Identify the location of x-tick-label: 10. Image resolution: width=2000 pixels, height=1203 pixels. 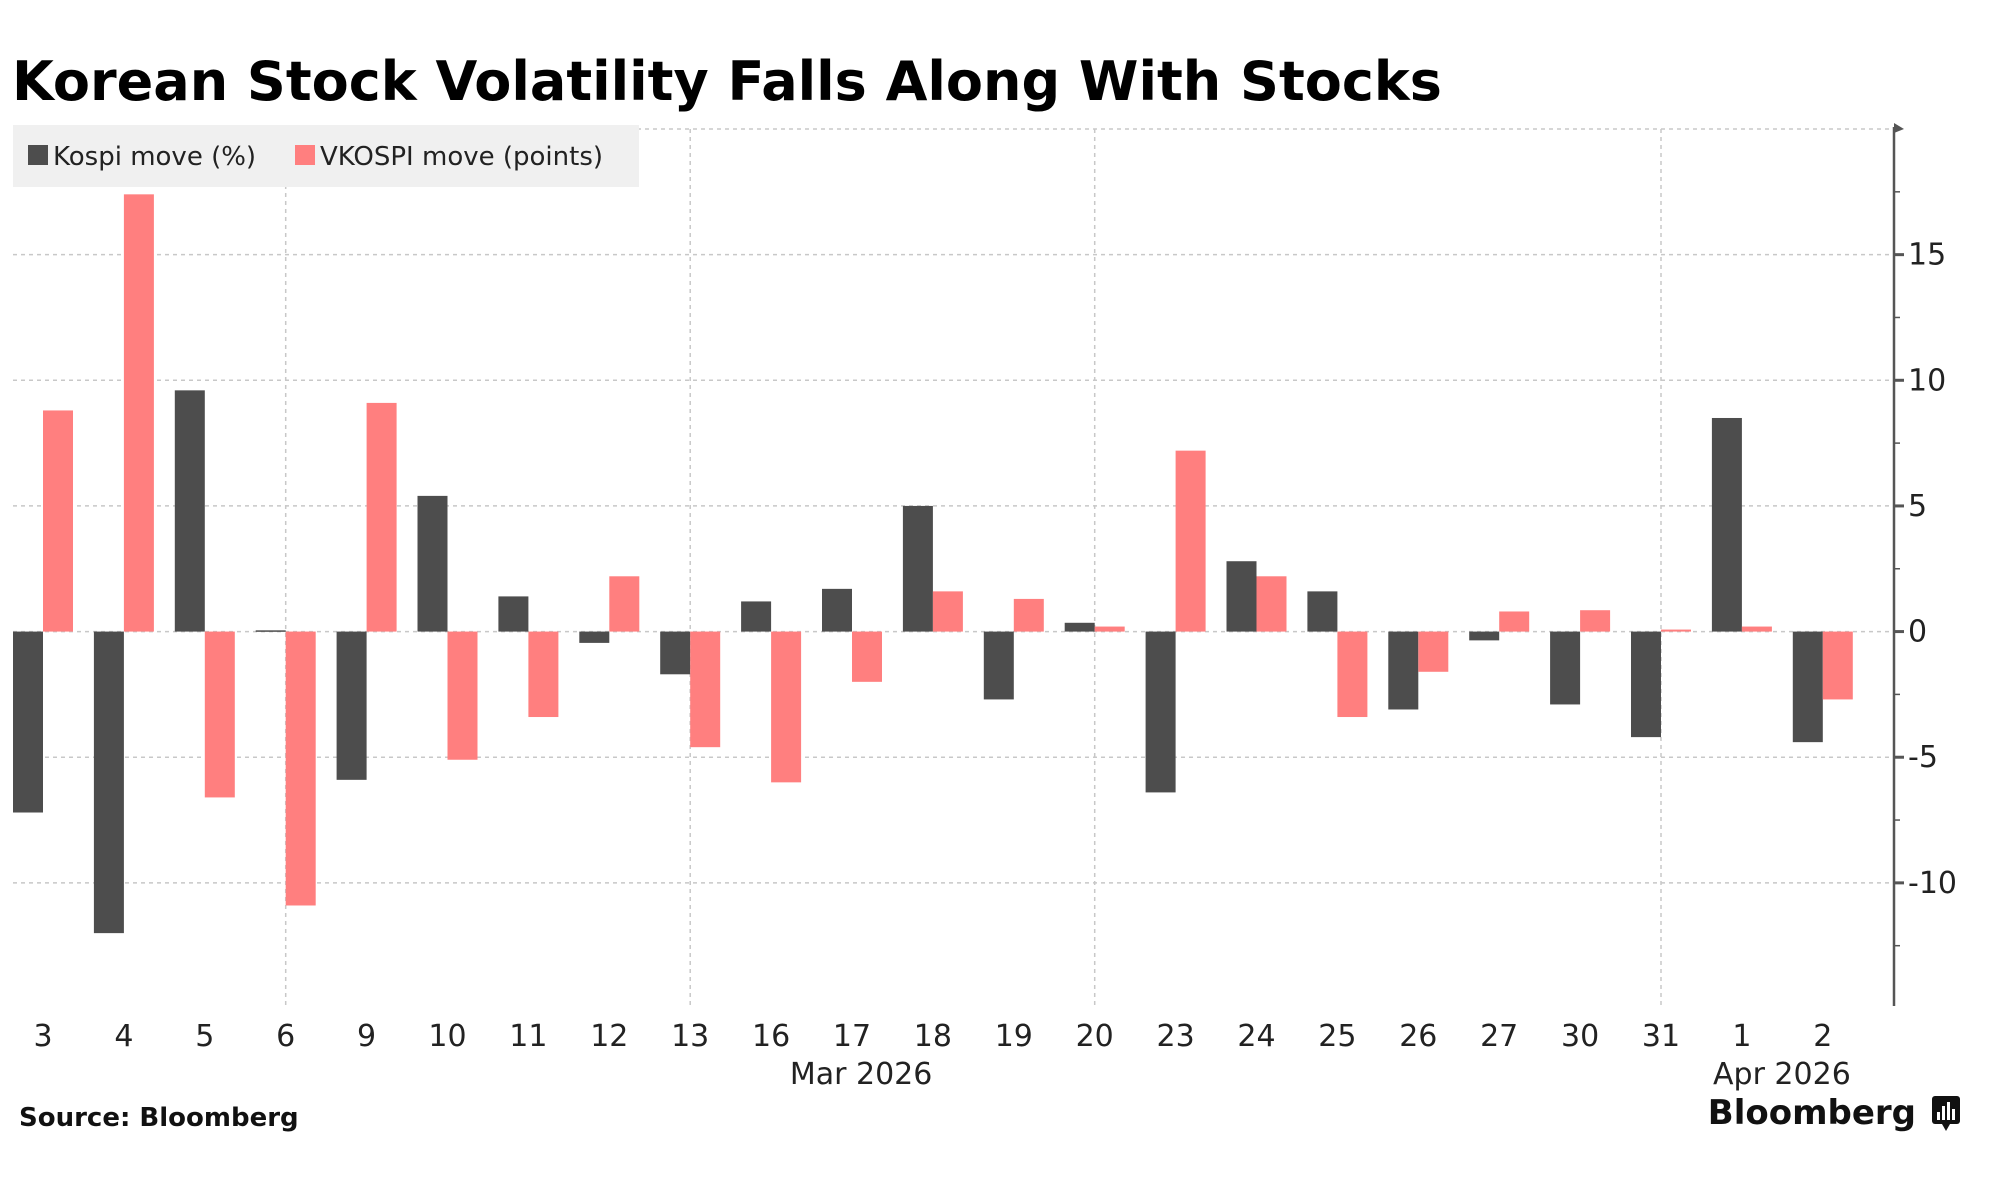
(447, 1036).